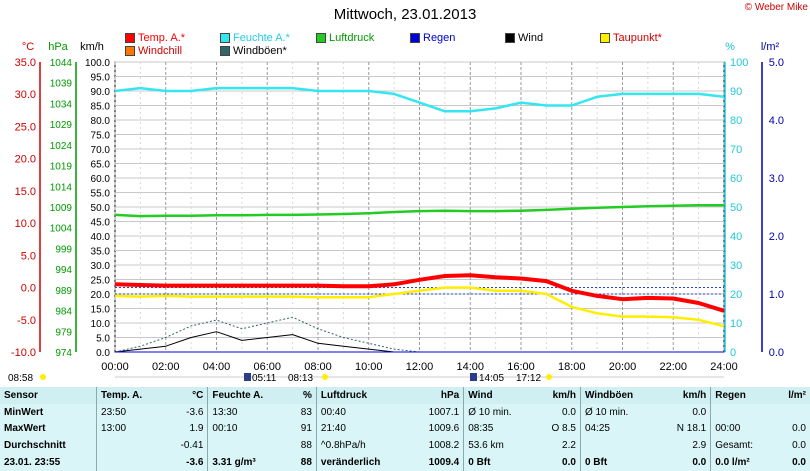 Image resolution: width=810 pixels, height=471 pixels. What do you see at coordinates (28, 256) in the screenshot?
I see `temp-axis-tick: 5.0` at bounding box center [28, 256].